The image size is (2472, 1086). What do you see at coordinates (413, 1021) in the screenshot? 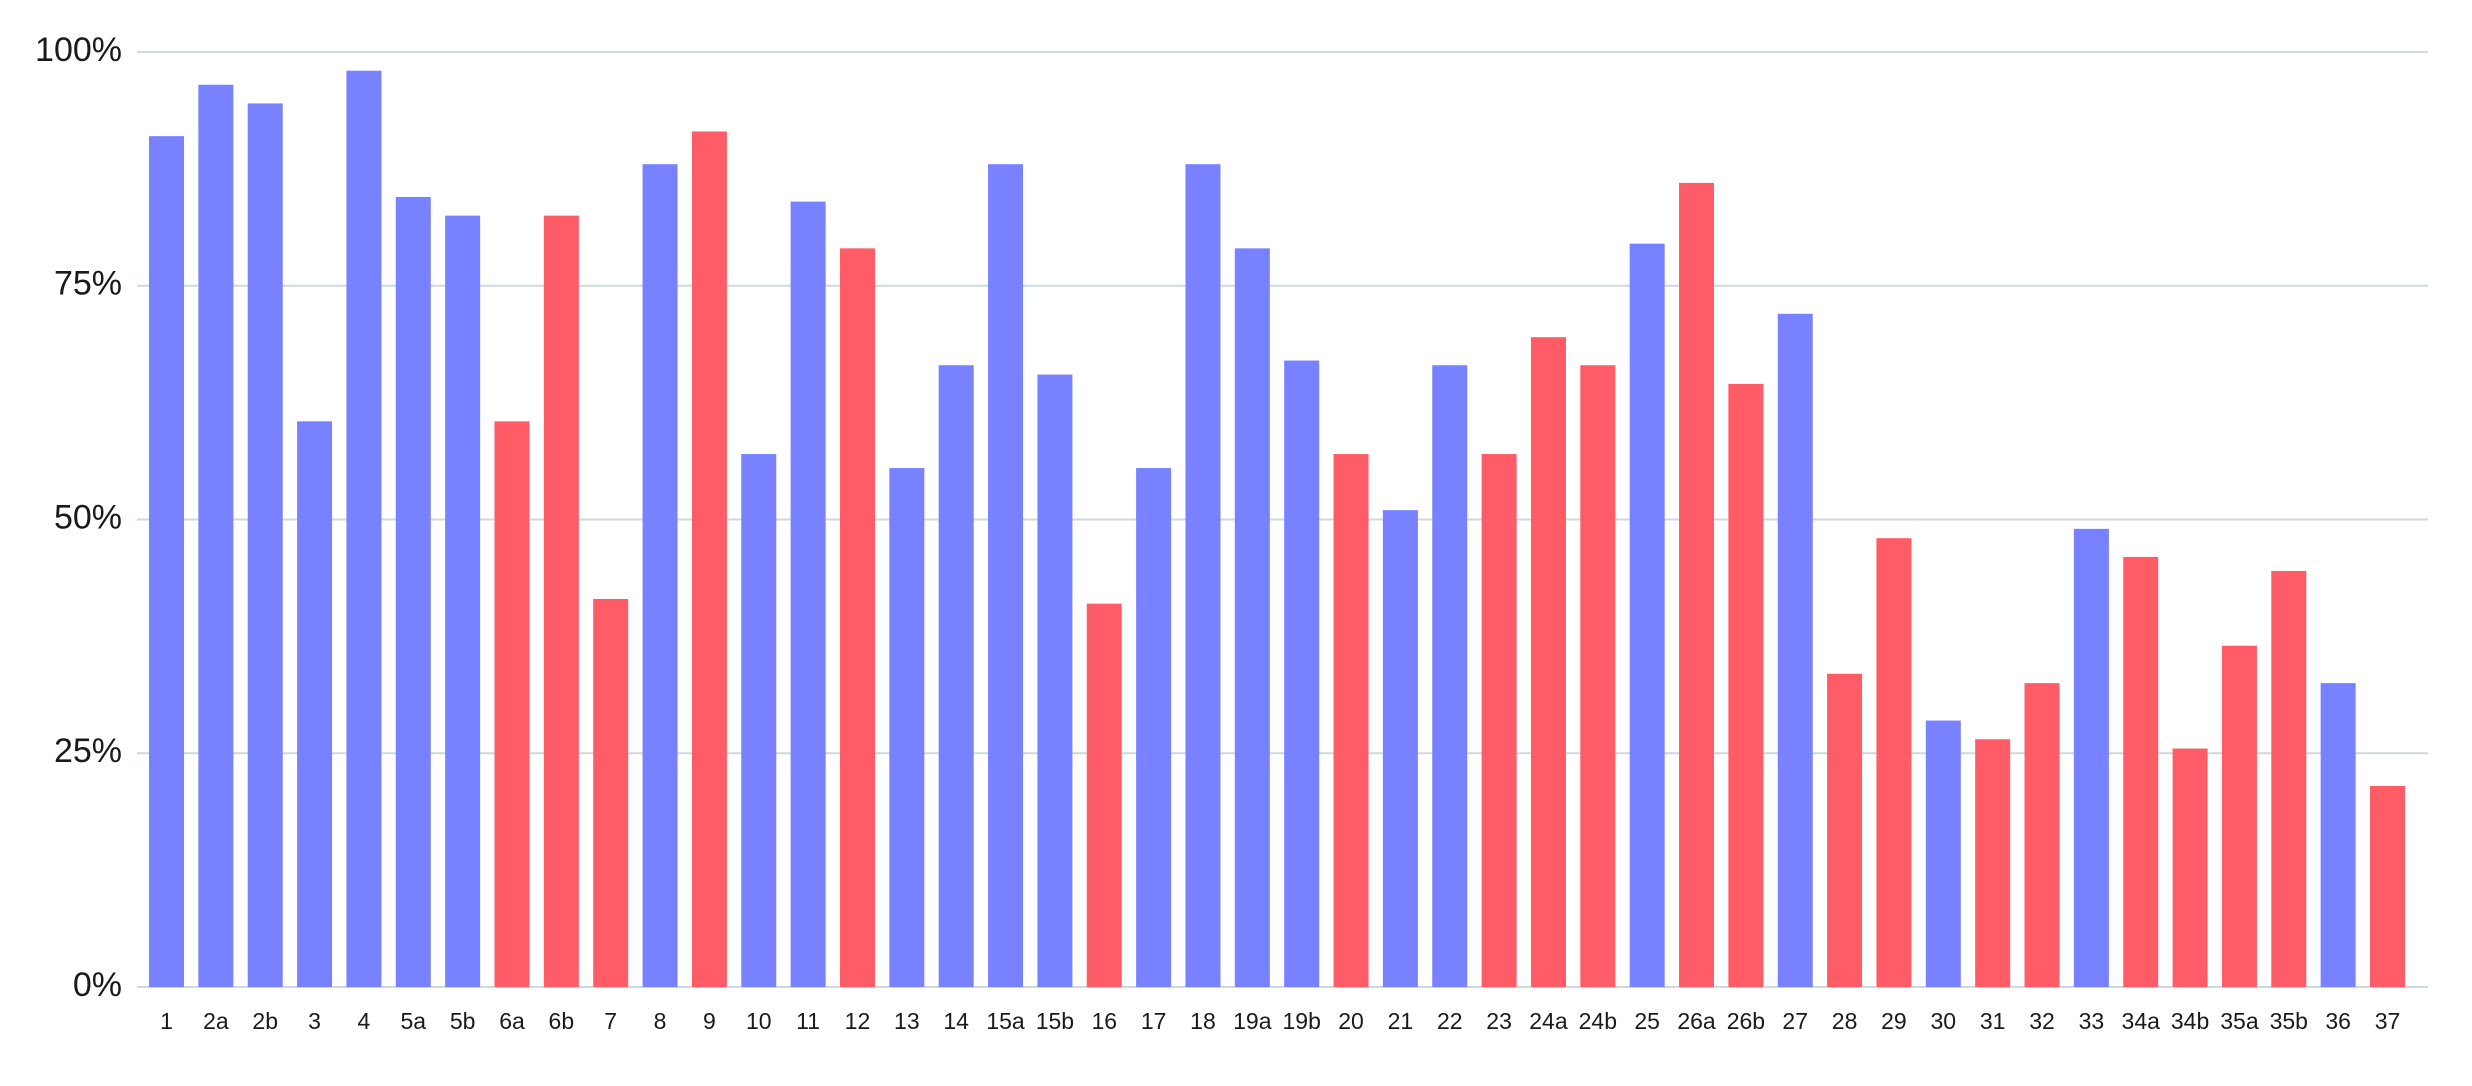
I see `x-tick-label: 5a` at bounding box center [413, 1021].